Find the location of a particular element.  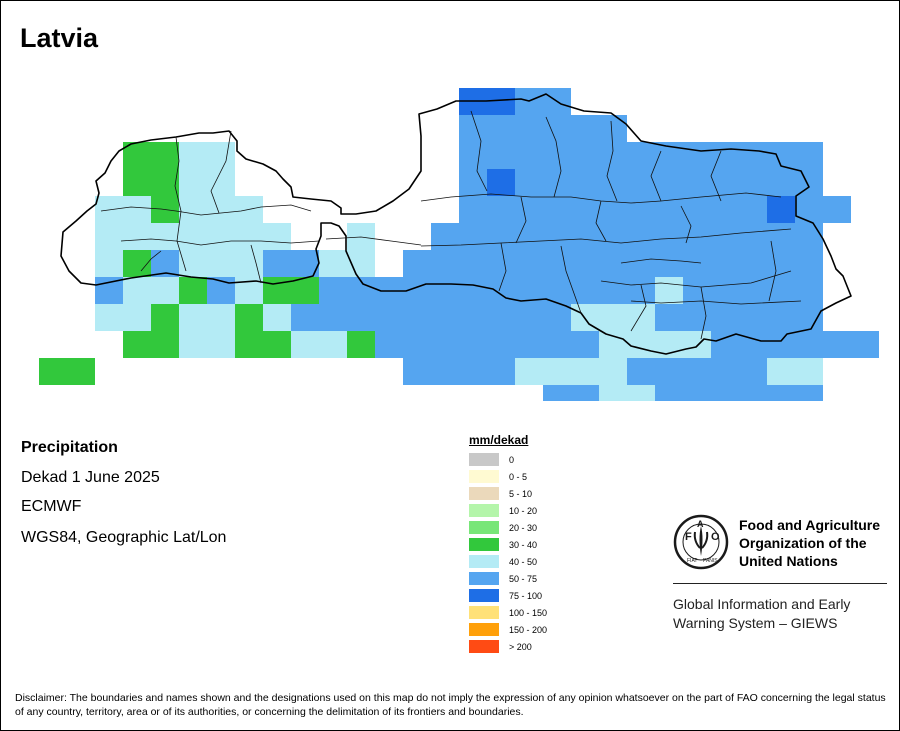

svg-text: FIAT is located at coordinates (692, 561).